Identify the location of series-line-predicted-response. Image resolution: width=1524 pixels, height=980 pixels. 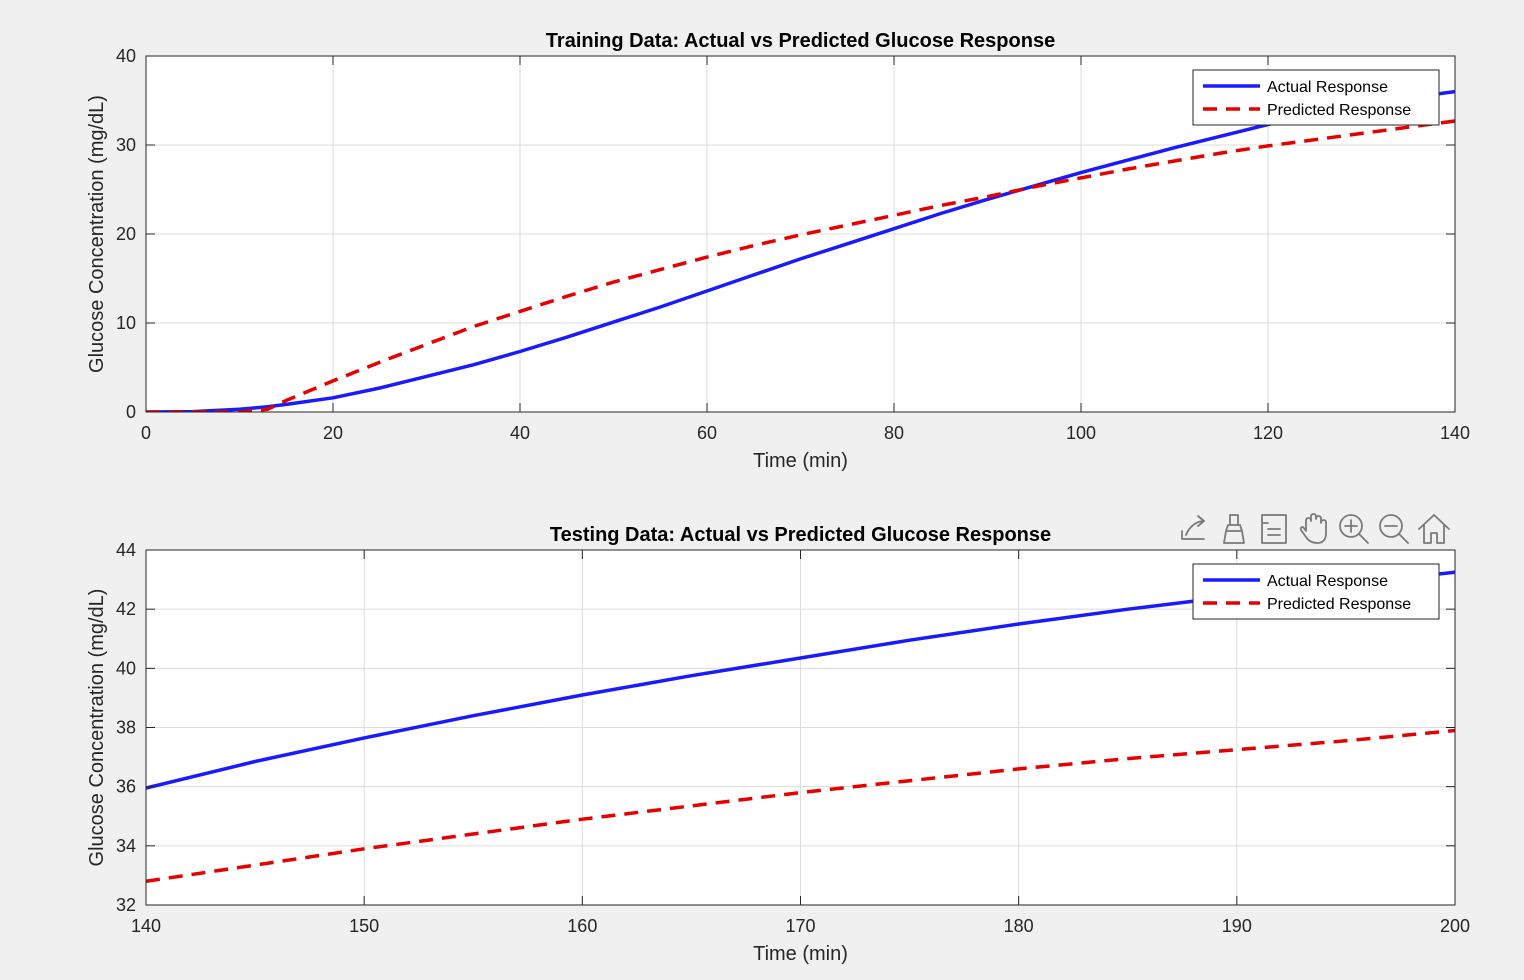
(800, 806).